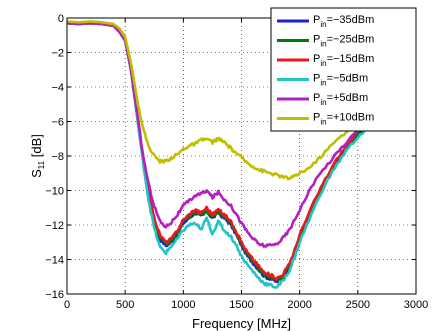  Describe the element at coordinates (241, 305) in the screenshot. I see `x-tick-label: 1500` at that location.